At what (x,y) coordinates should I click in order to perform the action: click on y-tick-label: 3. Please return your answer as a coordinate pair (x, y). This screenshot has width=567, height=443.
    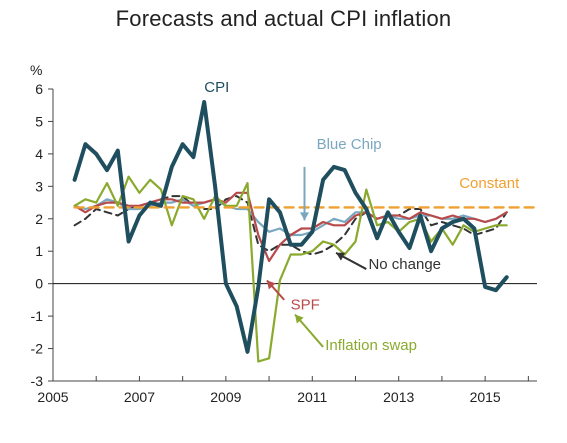
    Looking at the image, I should click on (39, 186).